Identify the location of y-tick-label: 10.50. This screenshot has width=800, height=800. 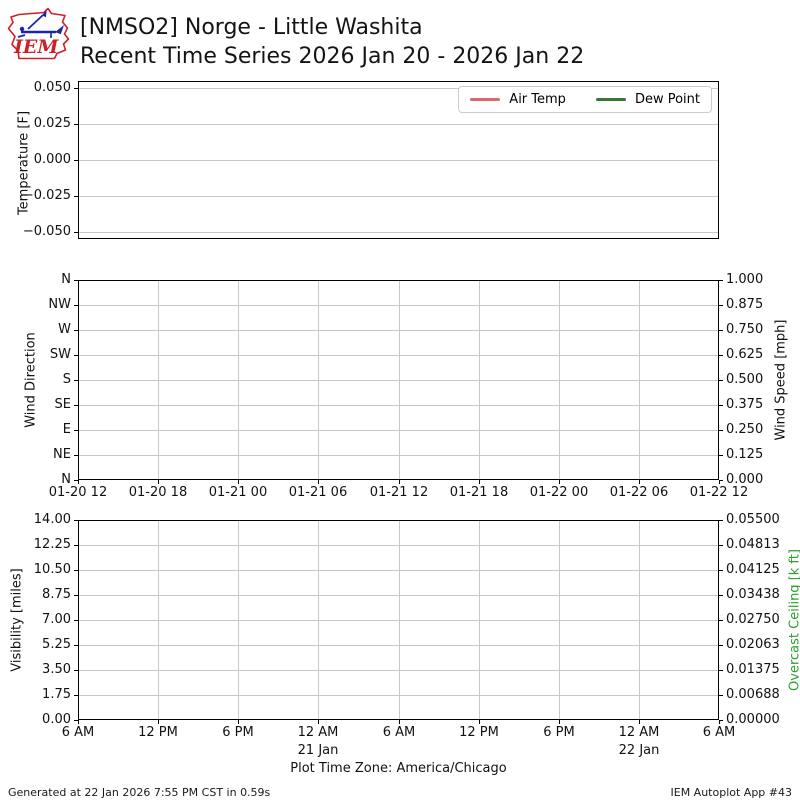
(52, 569).